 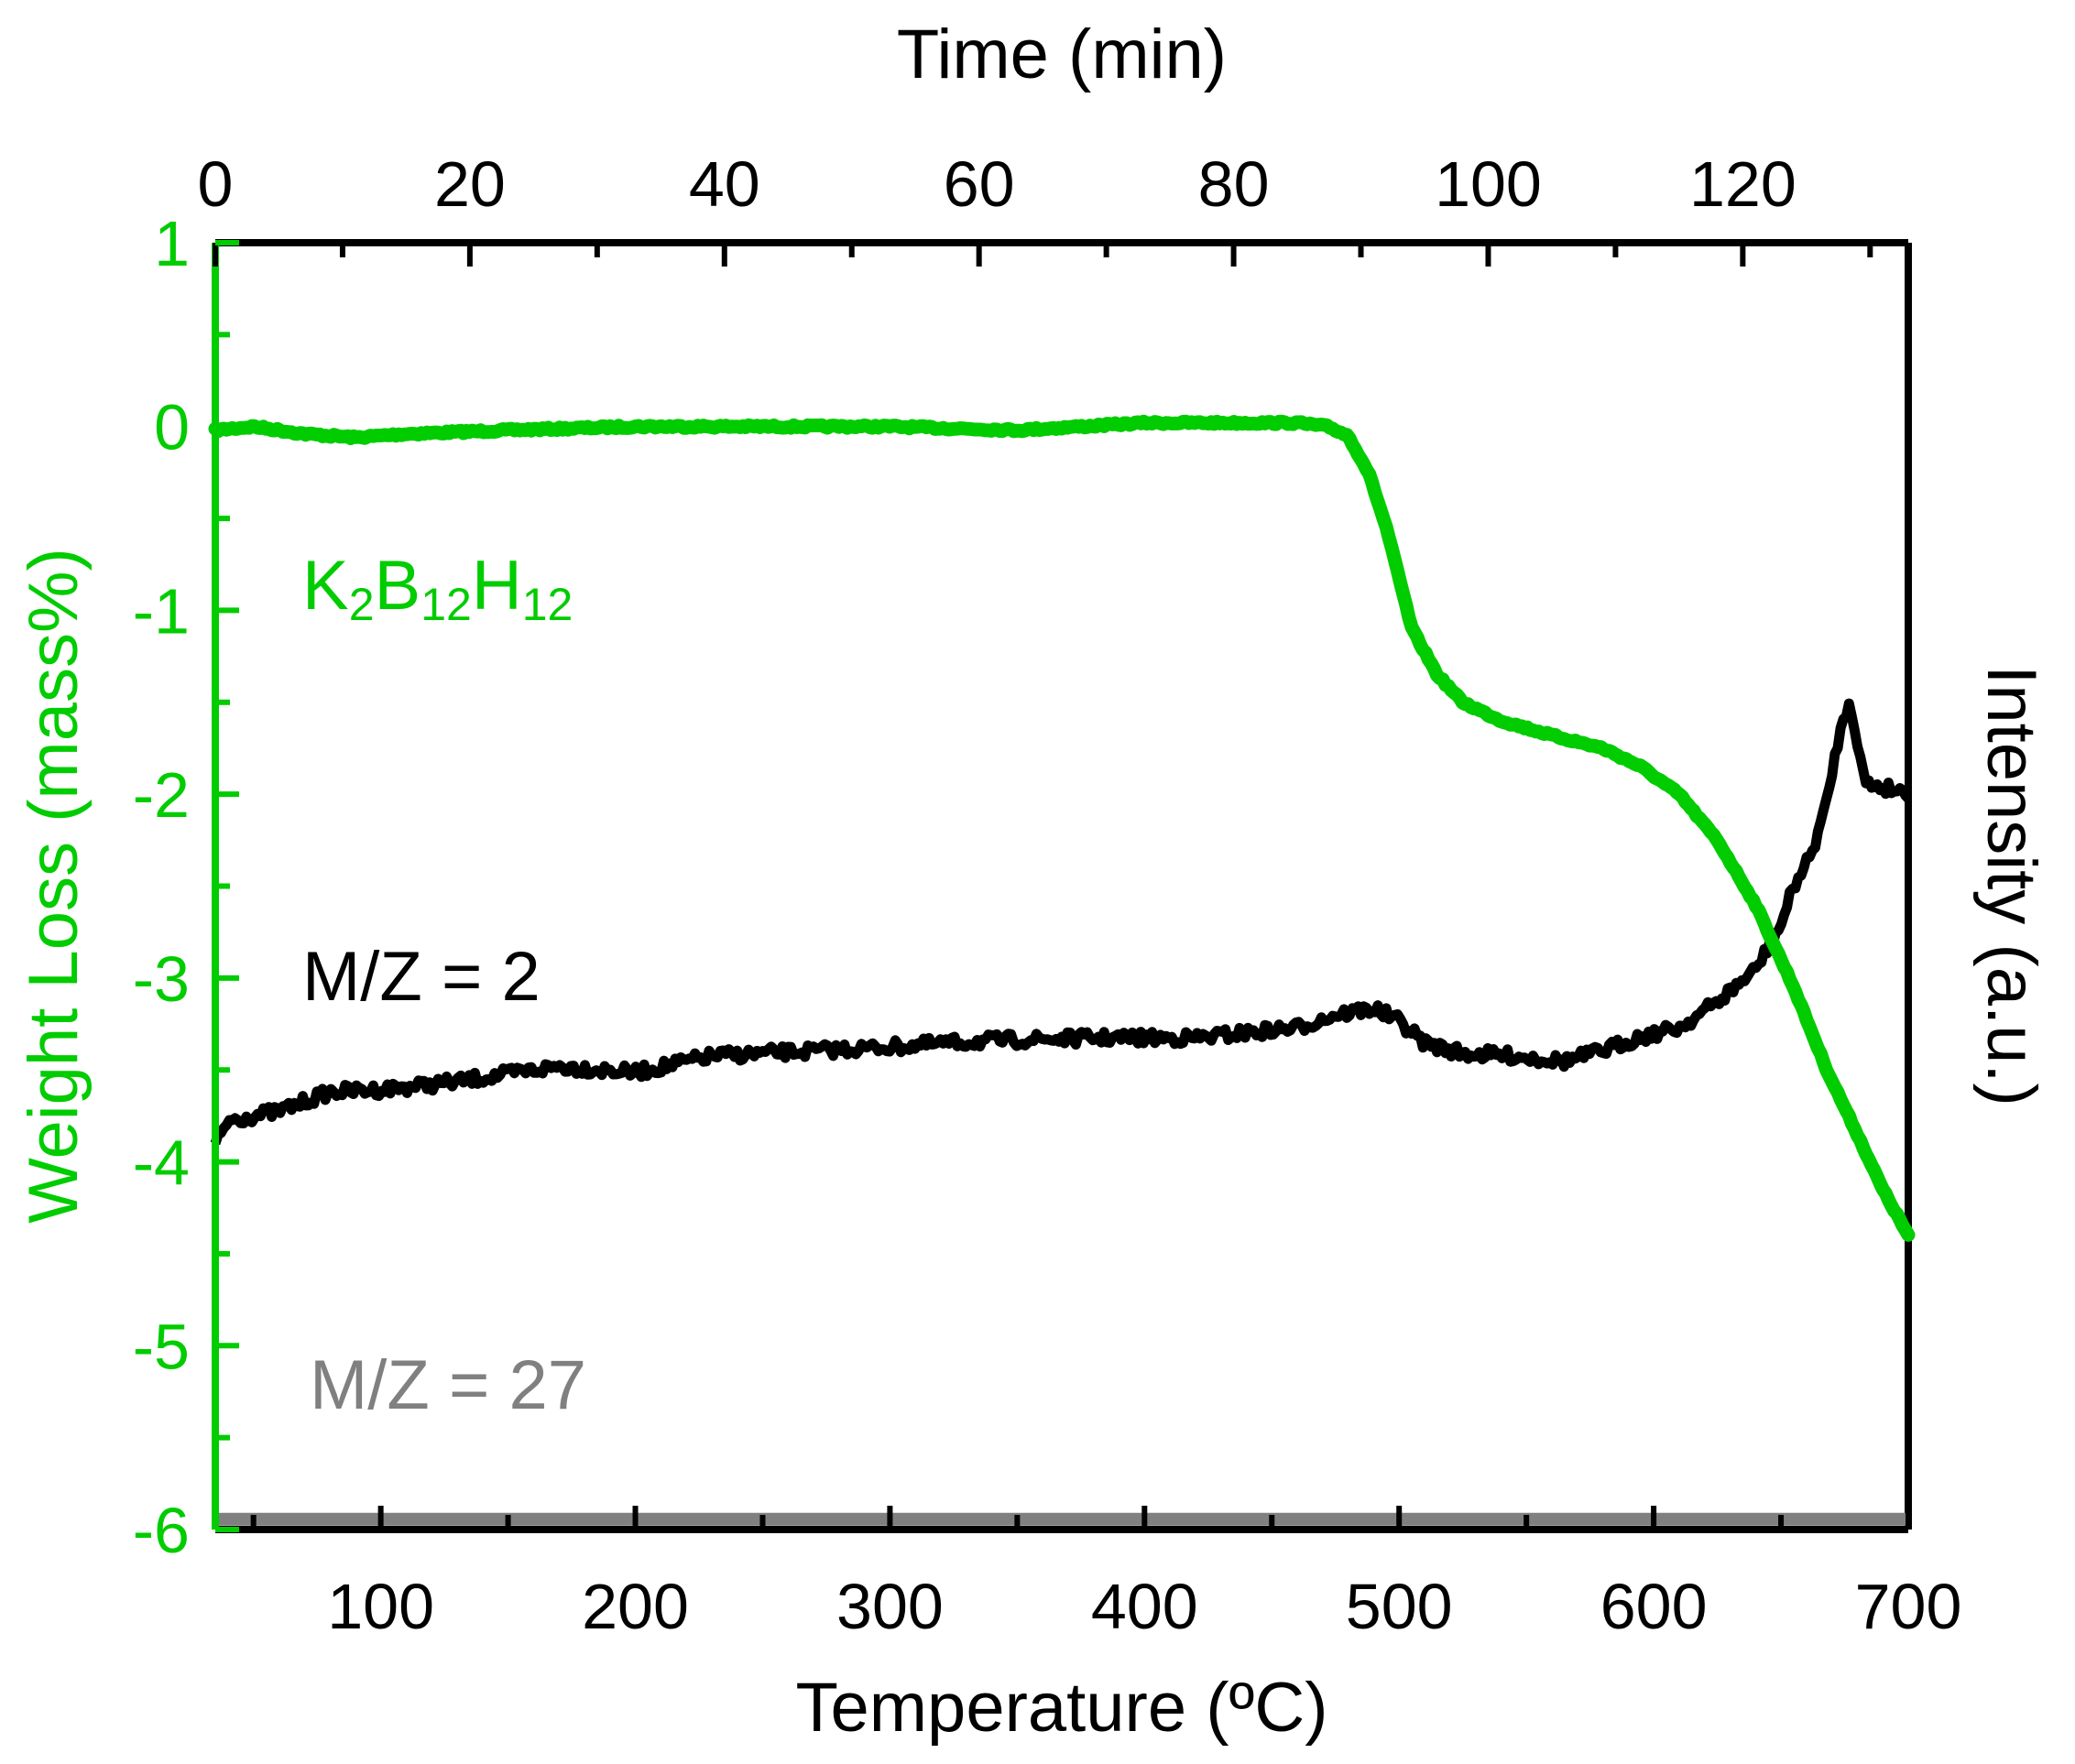 What do you see at coordinates (1144, 1606) in the screenshot?
I see `x-tick-label: 400` at bounding box center [1144, 1606].